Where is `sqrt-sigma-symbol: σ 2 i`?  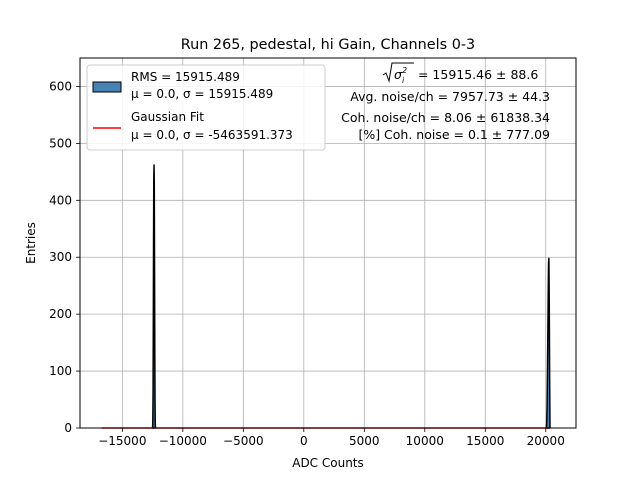 sqrt-sigma-symbol: σ 2 i is located at coordinates (398, 73).